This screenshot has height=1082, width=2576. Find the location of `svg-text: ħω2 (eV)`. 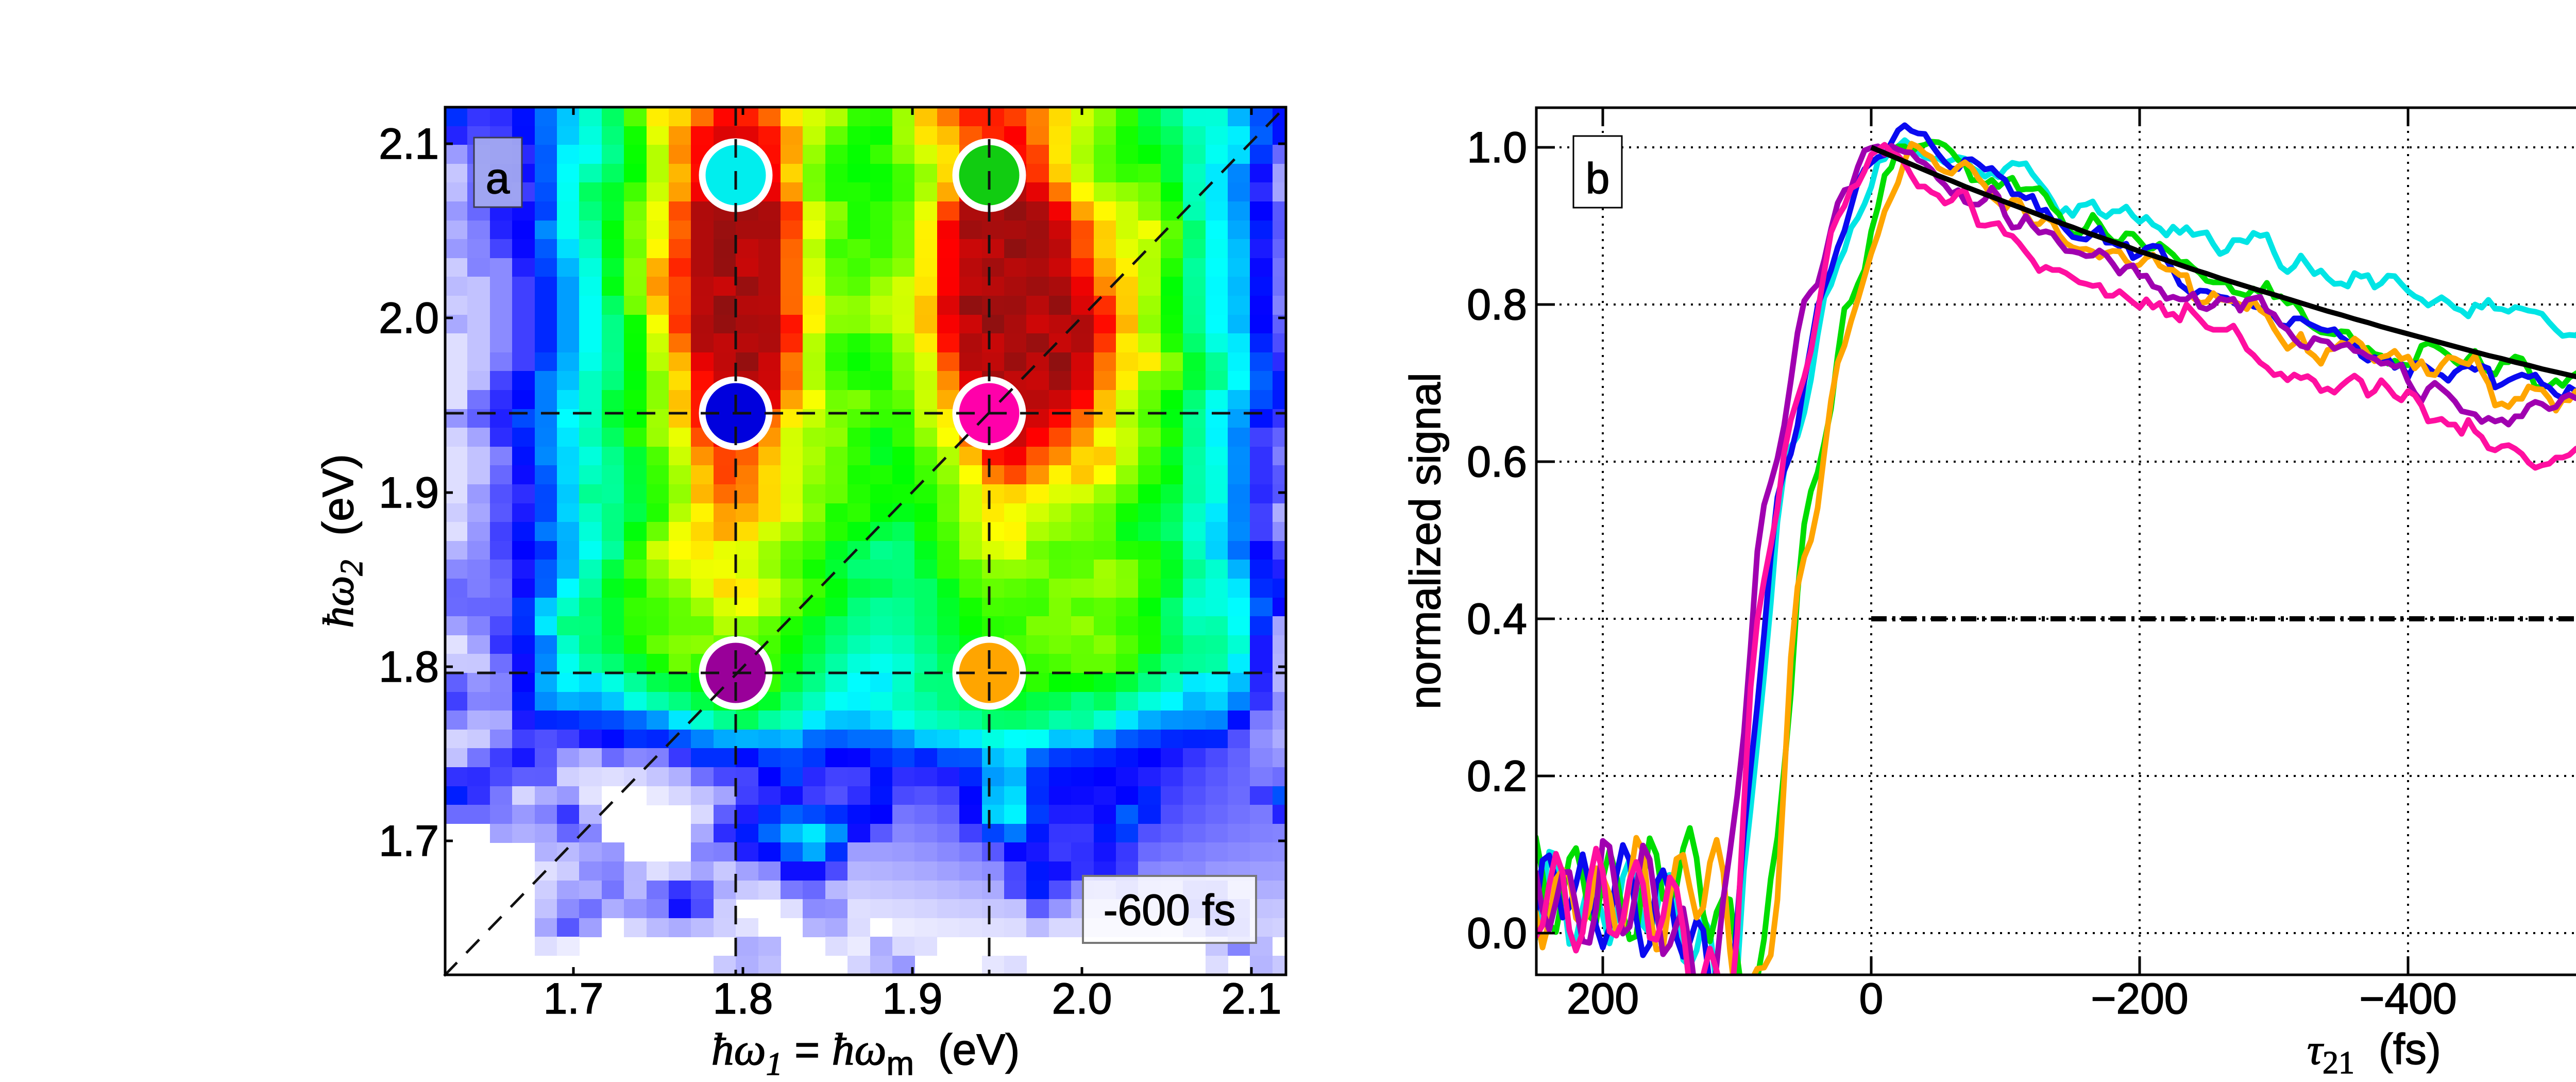

svg-text: ħω2 (eV) is located at coordinates (341, 541).